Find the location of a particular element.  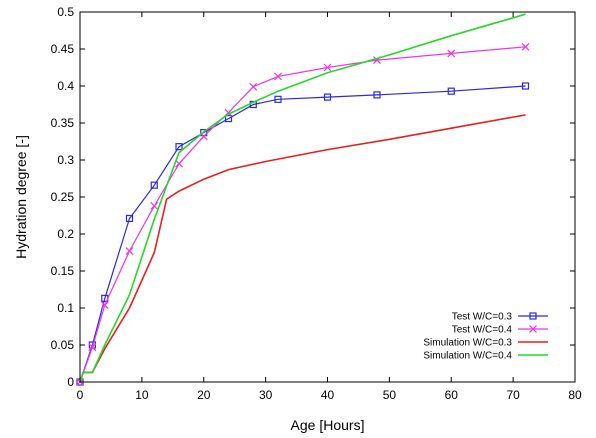

x-tick-label: 0 is located at coordinates (80, 395).